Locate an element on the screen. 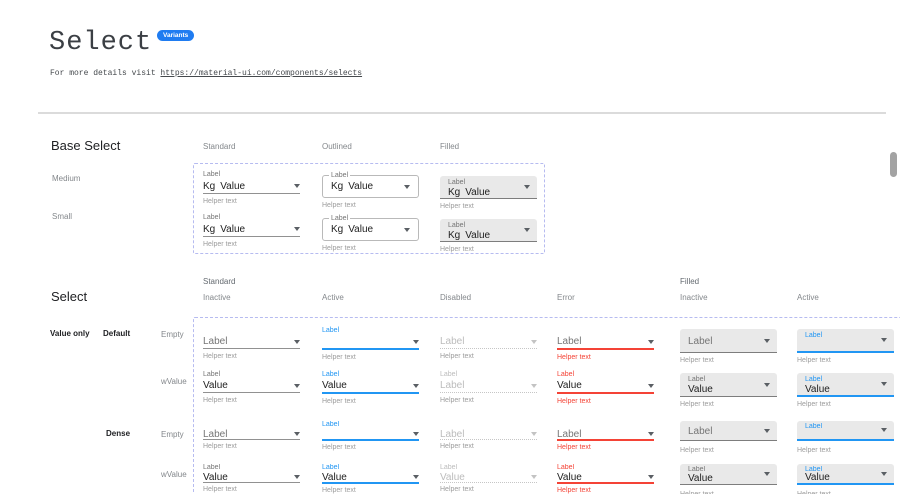  select-specimen-standard-active: Label Value Helper text is located at coordinates (370, 479).